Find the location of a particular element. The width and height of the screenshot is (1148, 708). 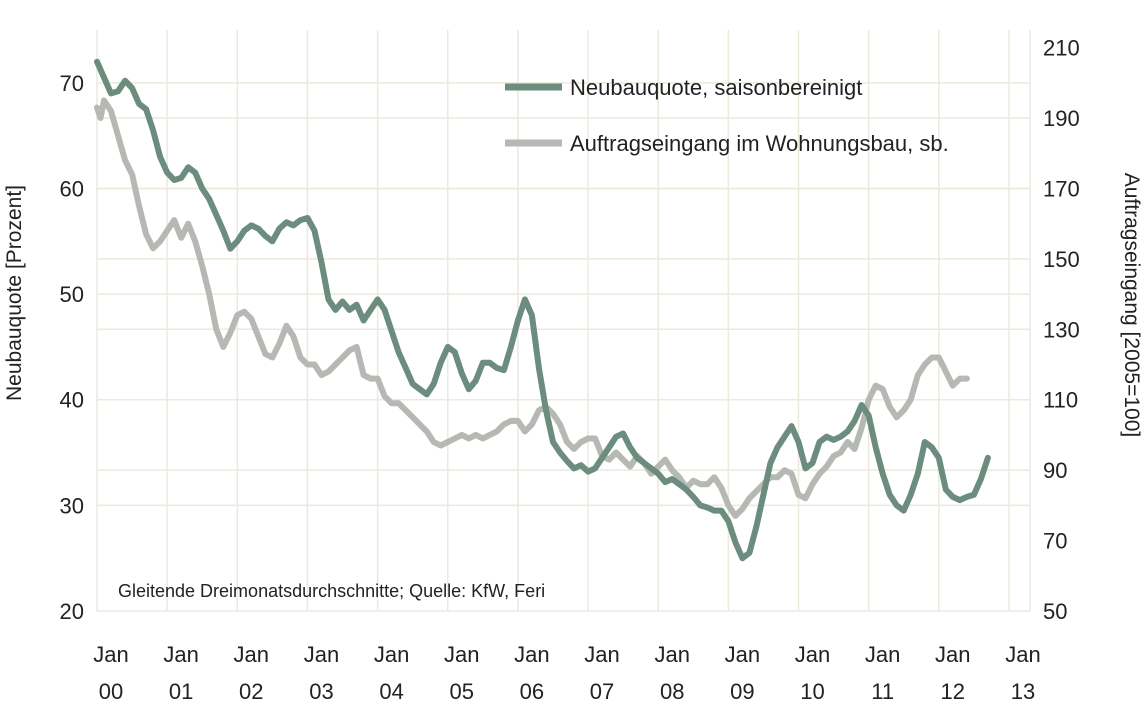

legend-label-auftragseingang: Auftragseingang im Wohnungsbau, sb. is located at coordinates (759, 143).